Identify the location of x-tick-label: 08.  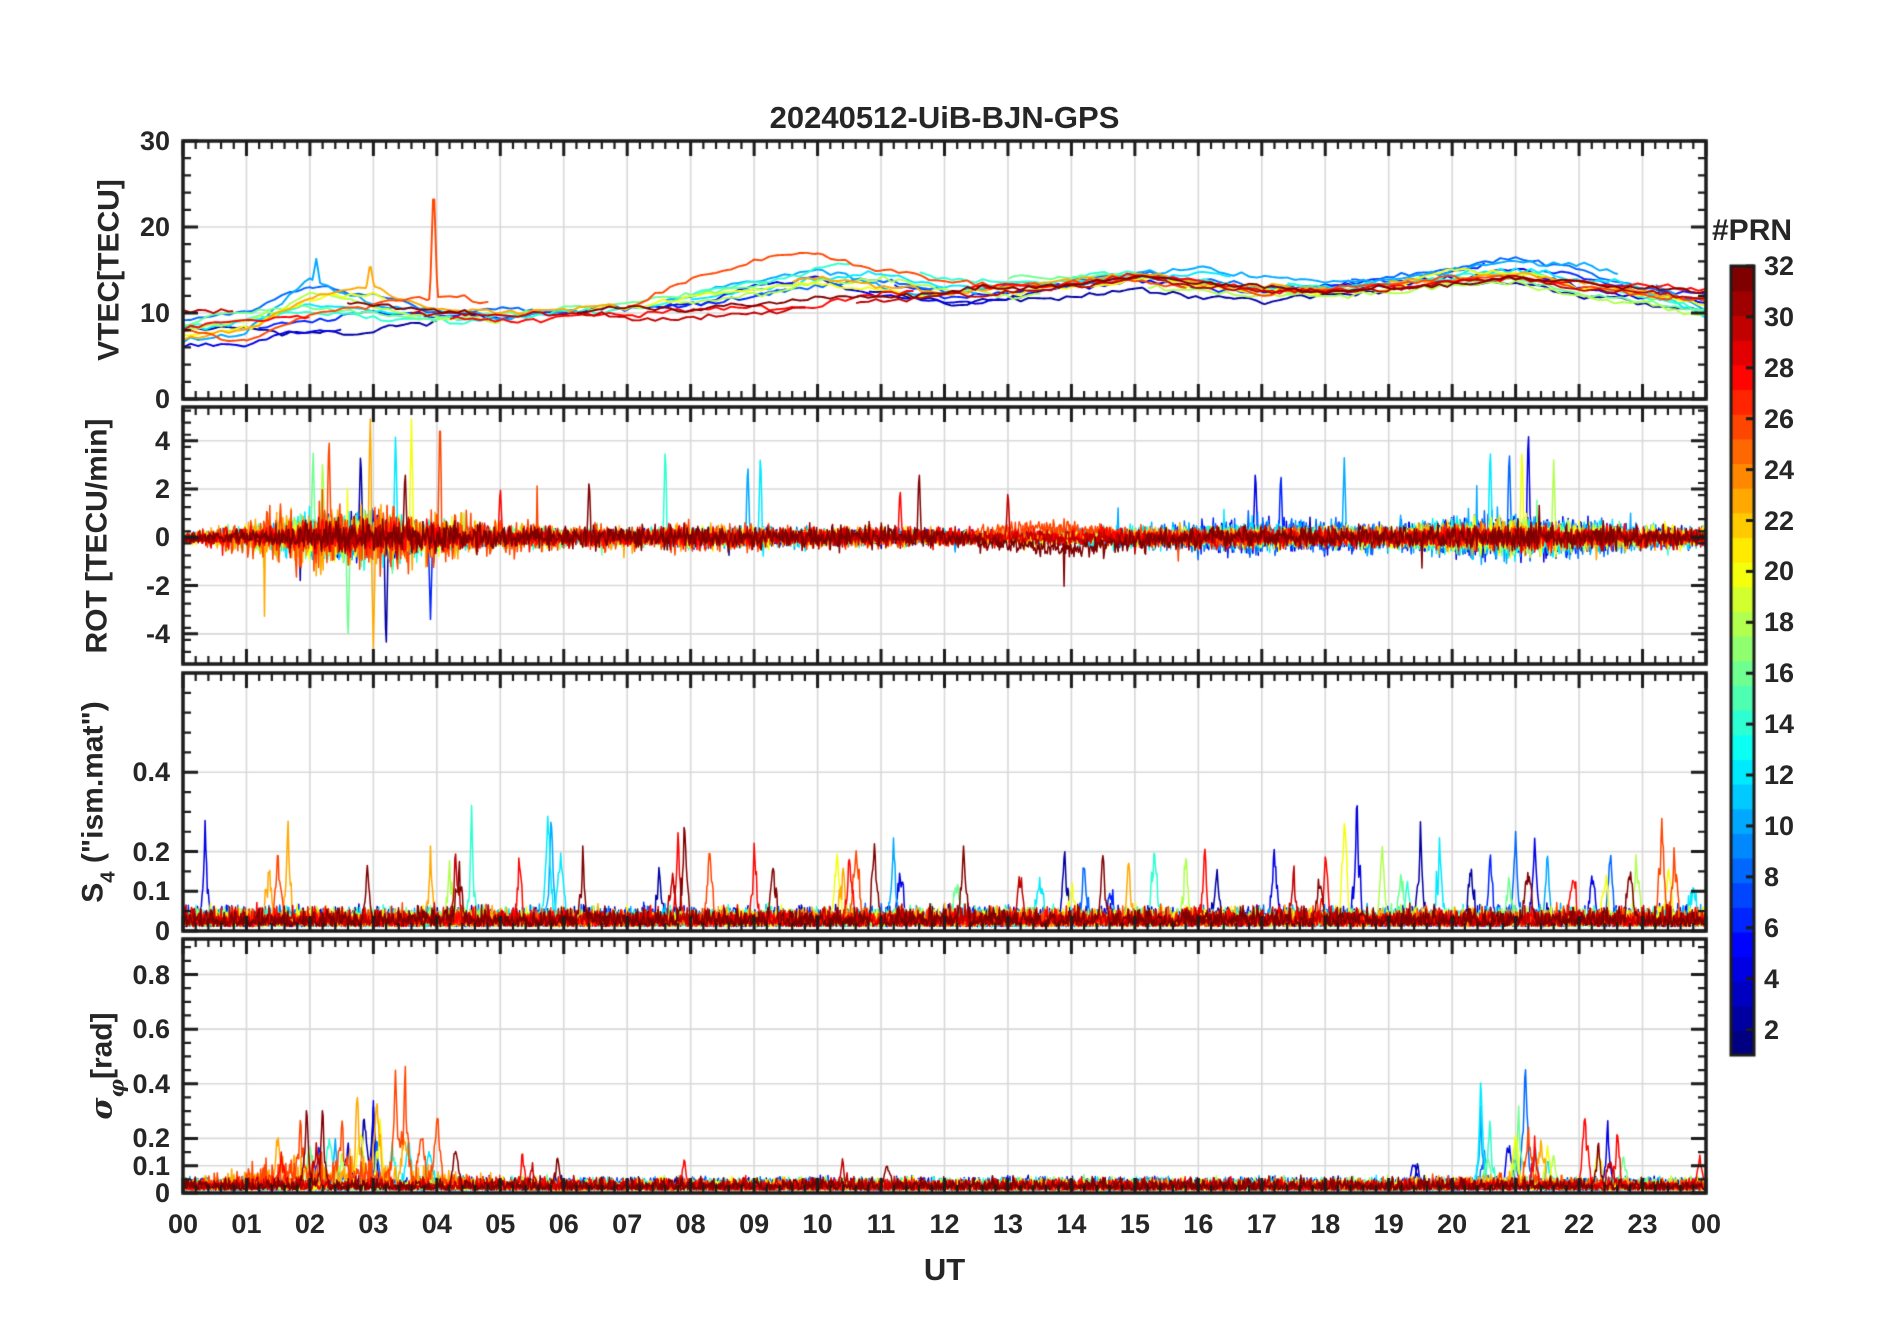
(690, 1224).